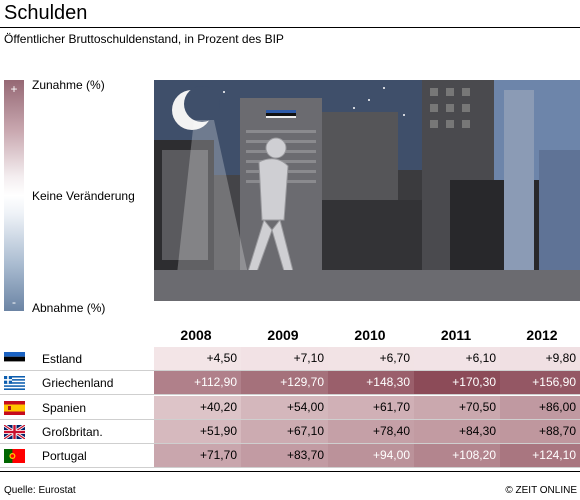  I want to click on table-cell-2012: +9,80, so click(540, 358).